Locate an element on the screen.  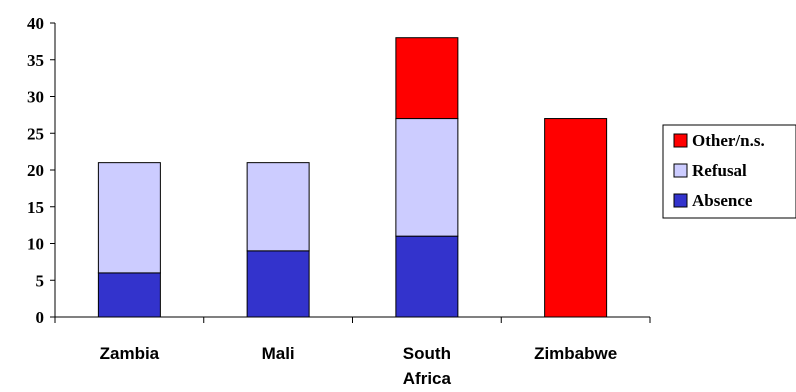
y-tick-label-10: 10 is located at coordinates (35, 244).